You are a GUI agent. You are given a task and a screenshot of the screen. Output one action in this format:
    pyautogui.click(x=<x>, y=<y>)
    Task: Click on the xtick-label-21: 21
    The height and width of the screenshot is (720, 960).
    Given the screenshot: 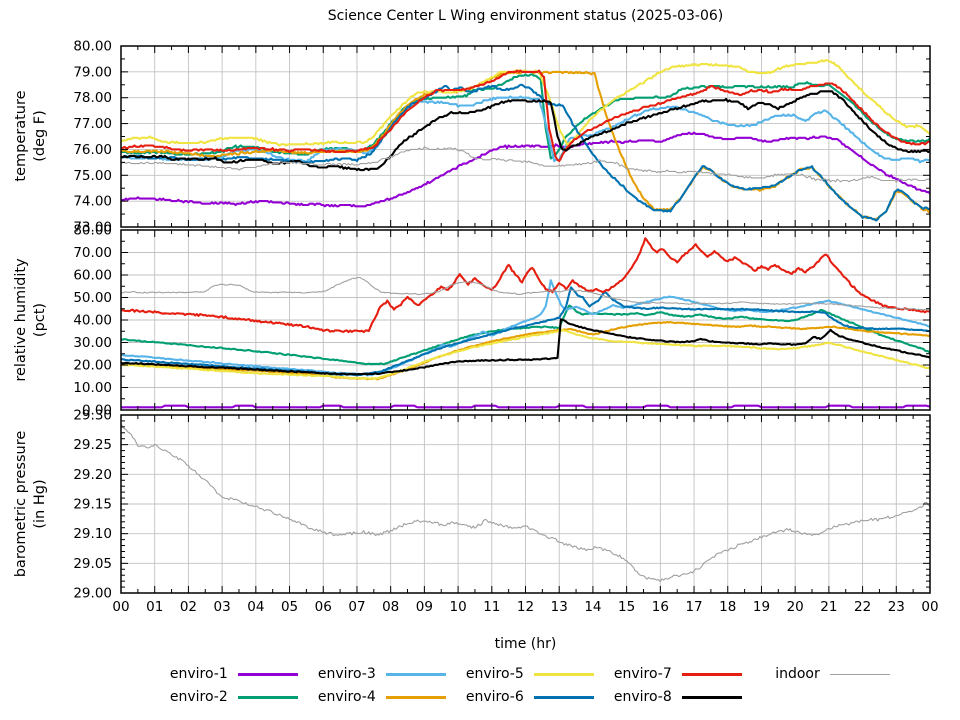 What is the action you would take?
    pyautogui.click(x=828, y=607)
    